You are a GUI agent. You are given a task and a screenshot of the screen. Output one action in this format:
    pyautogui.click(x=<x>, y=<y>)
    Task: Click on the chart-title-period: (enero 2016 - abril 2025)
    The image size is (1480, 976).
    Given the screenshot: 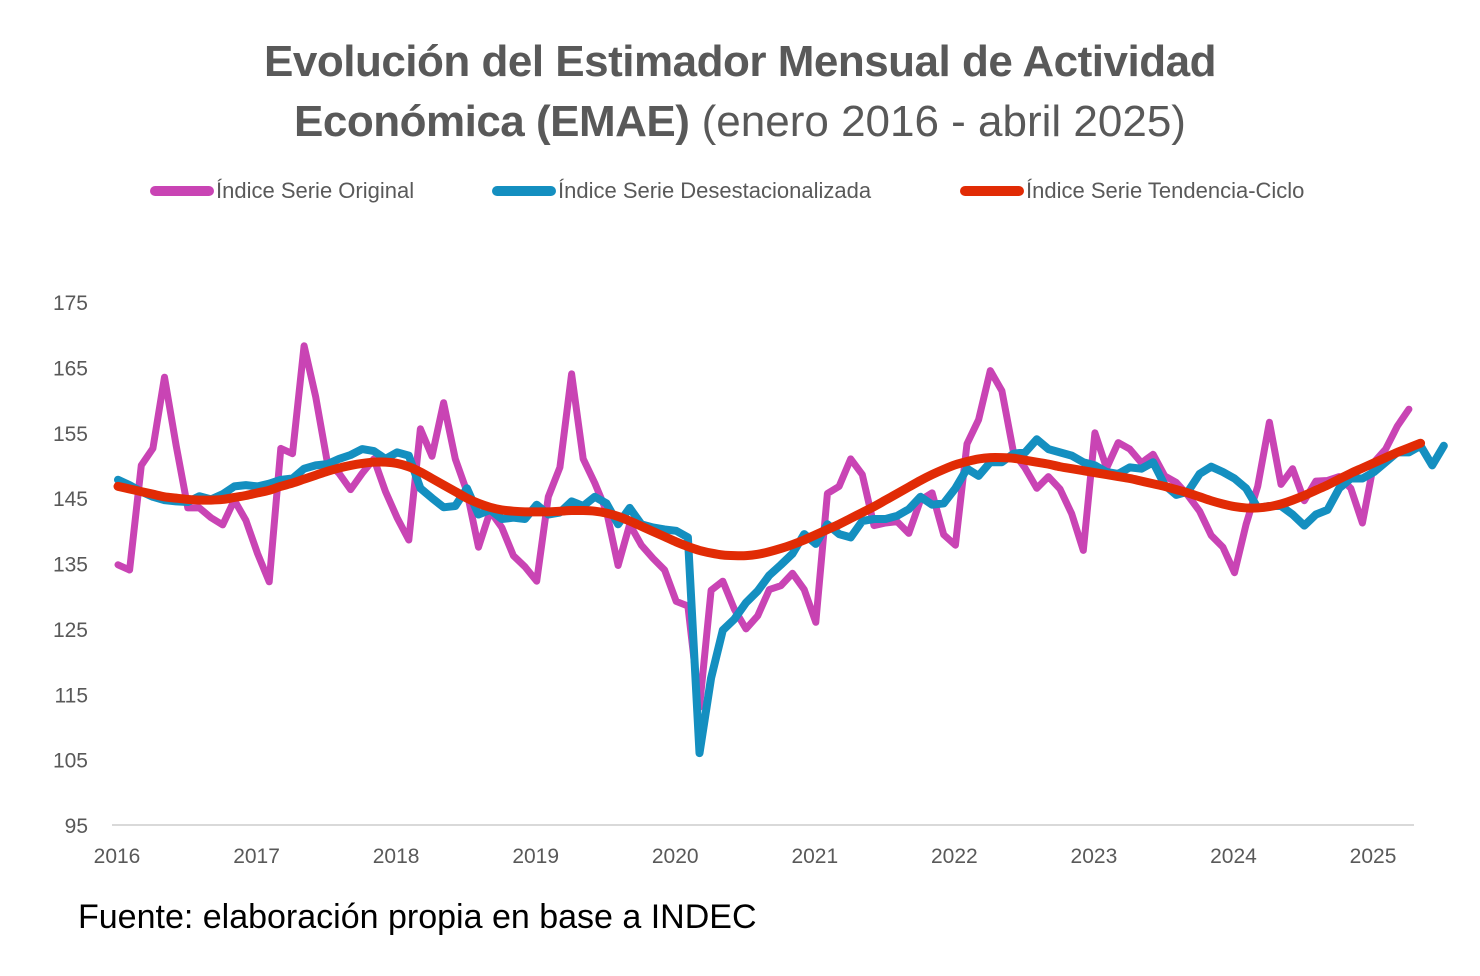 What is the action you would take?
    pyautogui.click(x=943, y=121)
    